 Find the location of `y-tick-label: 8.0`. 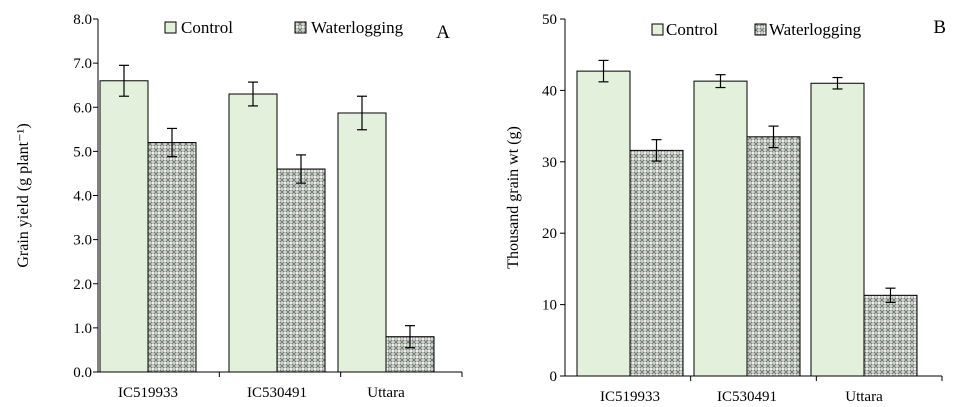

y-tick-label: 8.0 is located at coordinates (82, 20).